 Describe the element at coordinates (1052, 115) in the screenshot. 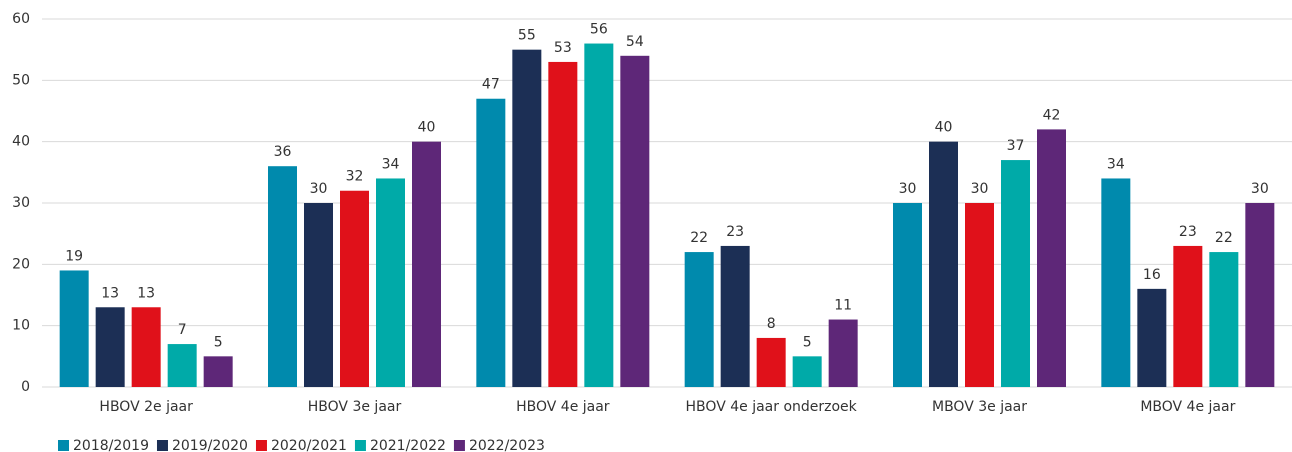

I see `data-label: 42` at that location.